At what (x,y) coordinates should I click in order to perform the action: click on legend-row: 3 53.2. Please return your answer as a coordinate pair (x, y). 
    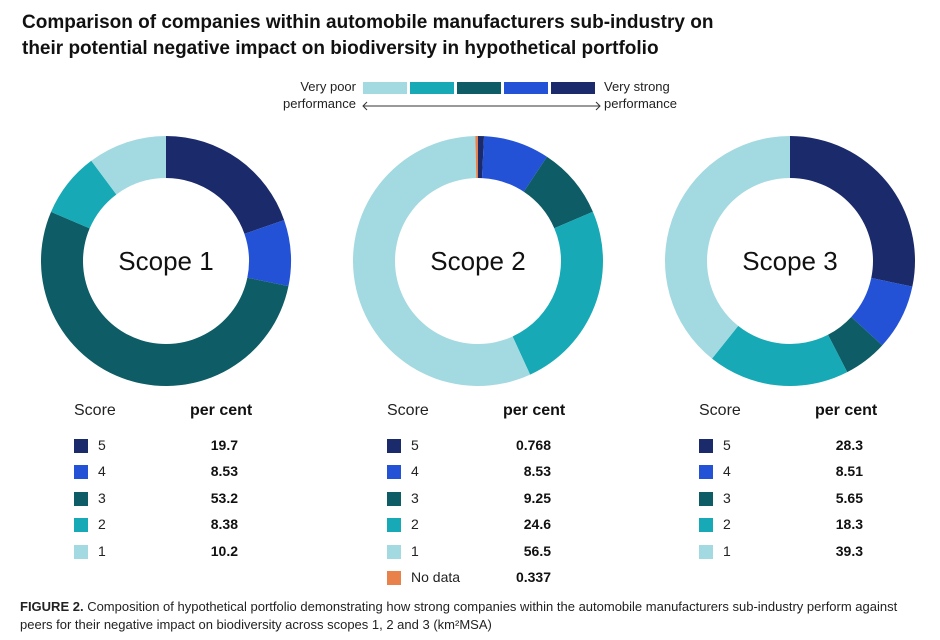
    Looking at the image, I should click on (172, 500).